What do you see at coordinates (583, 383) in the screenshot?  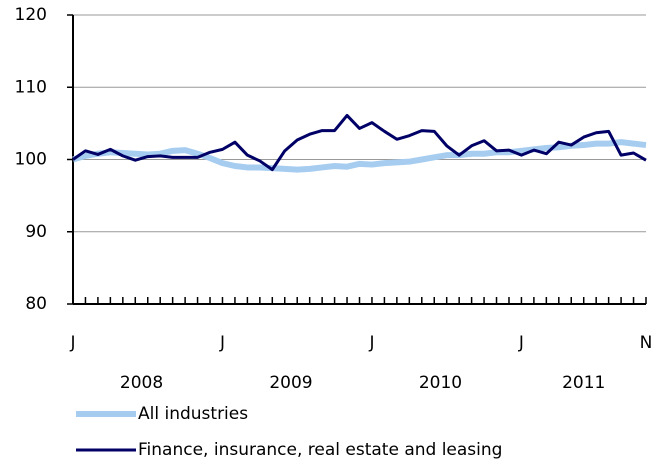 I see `year-label: 2011` at bounding box center [583, 383].